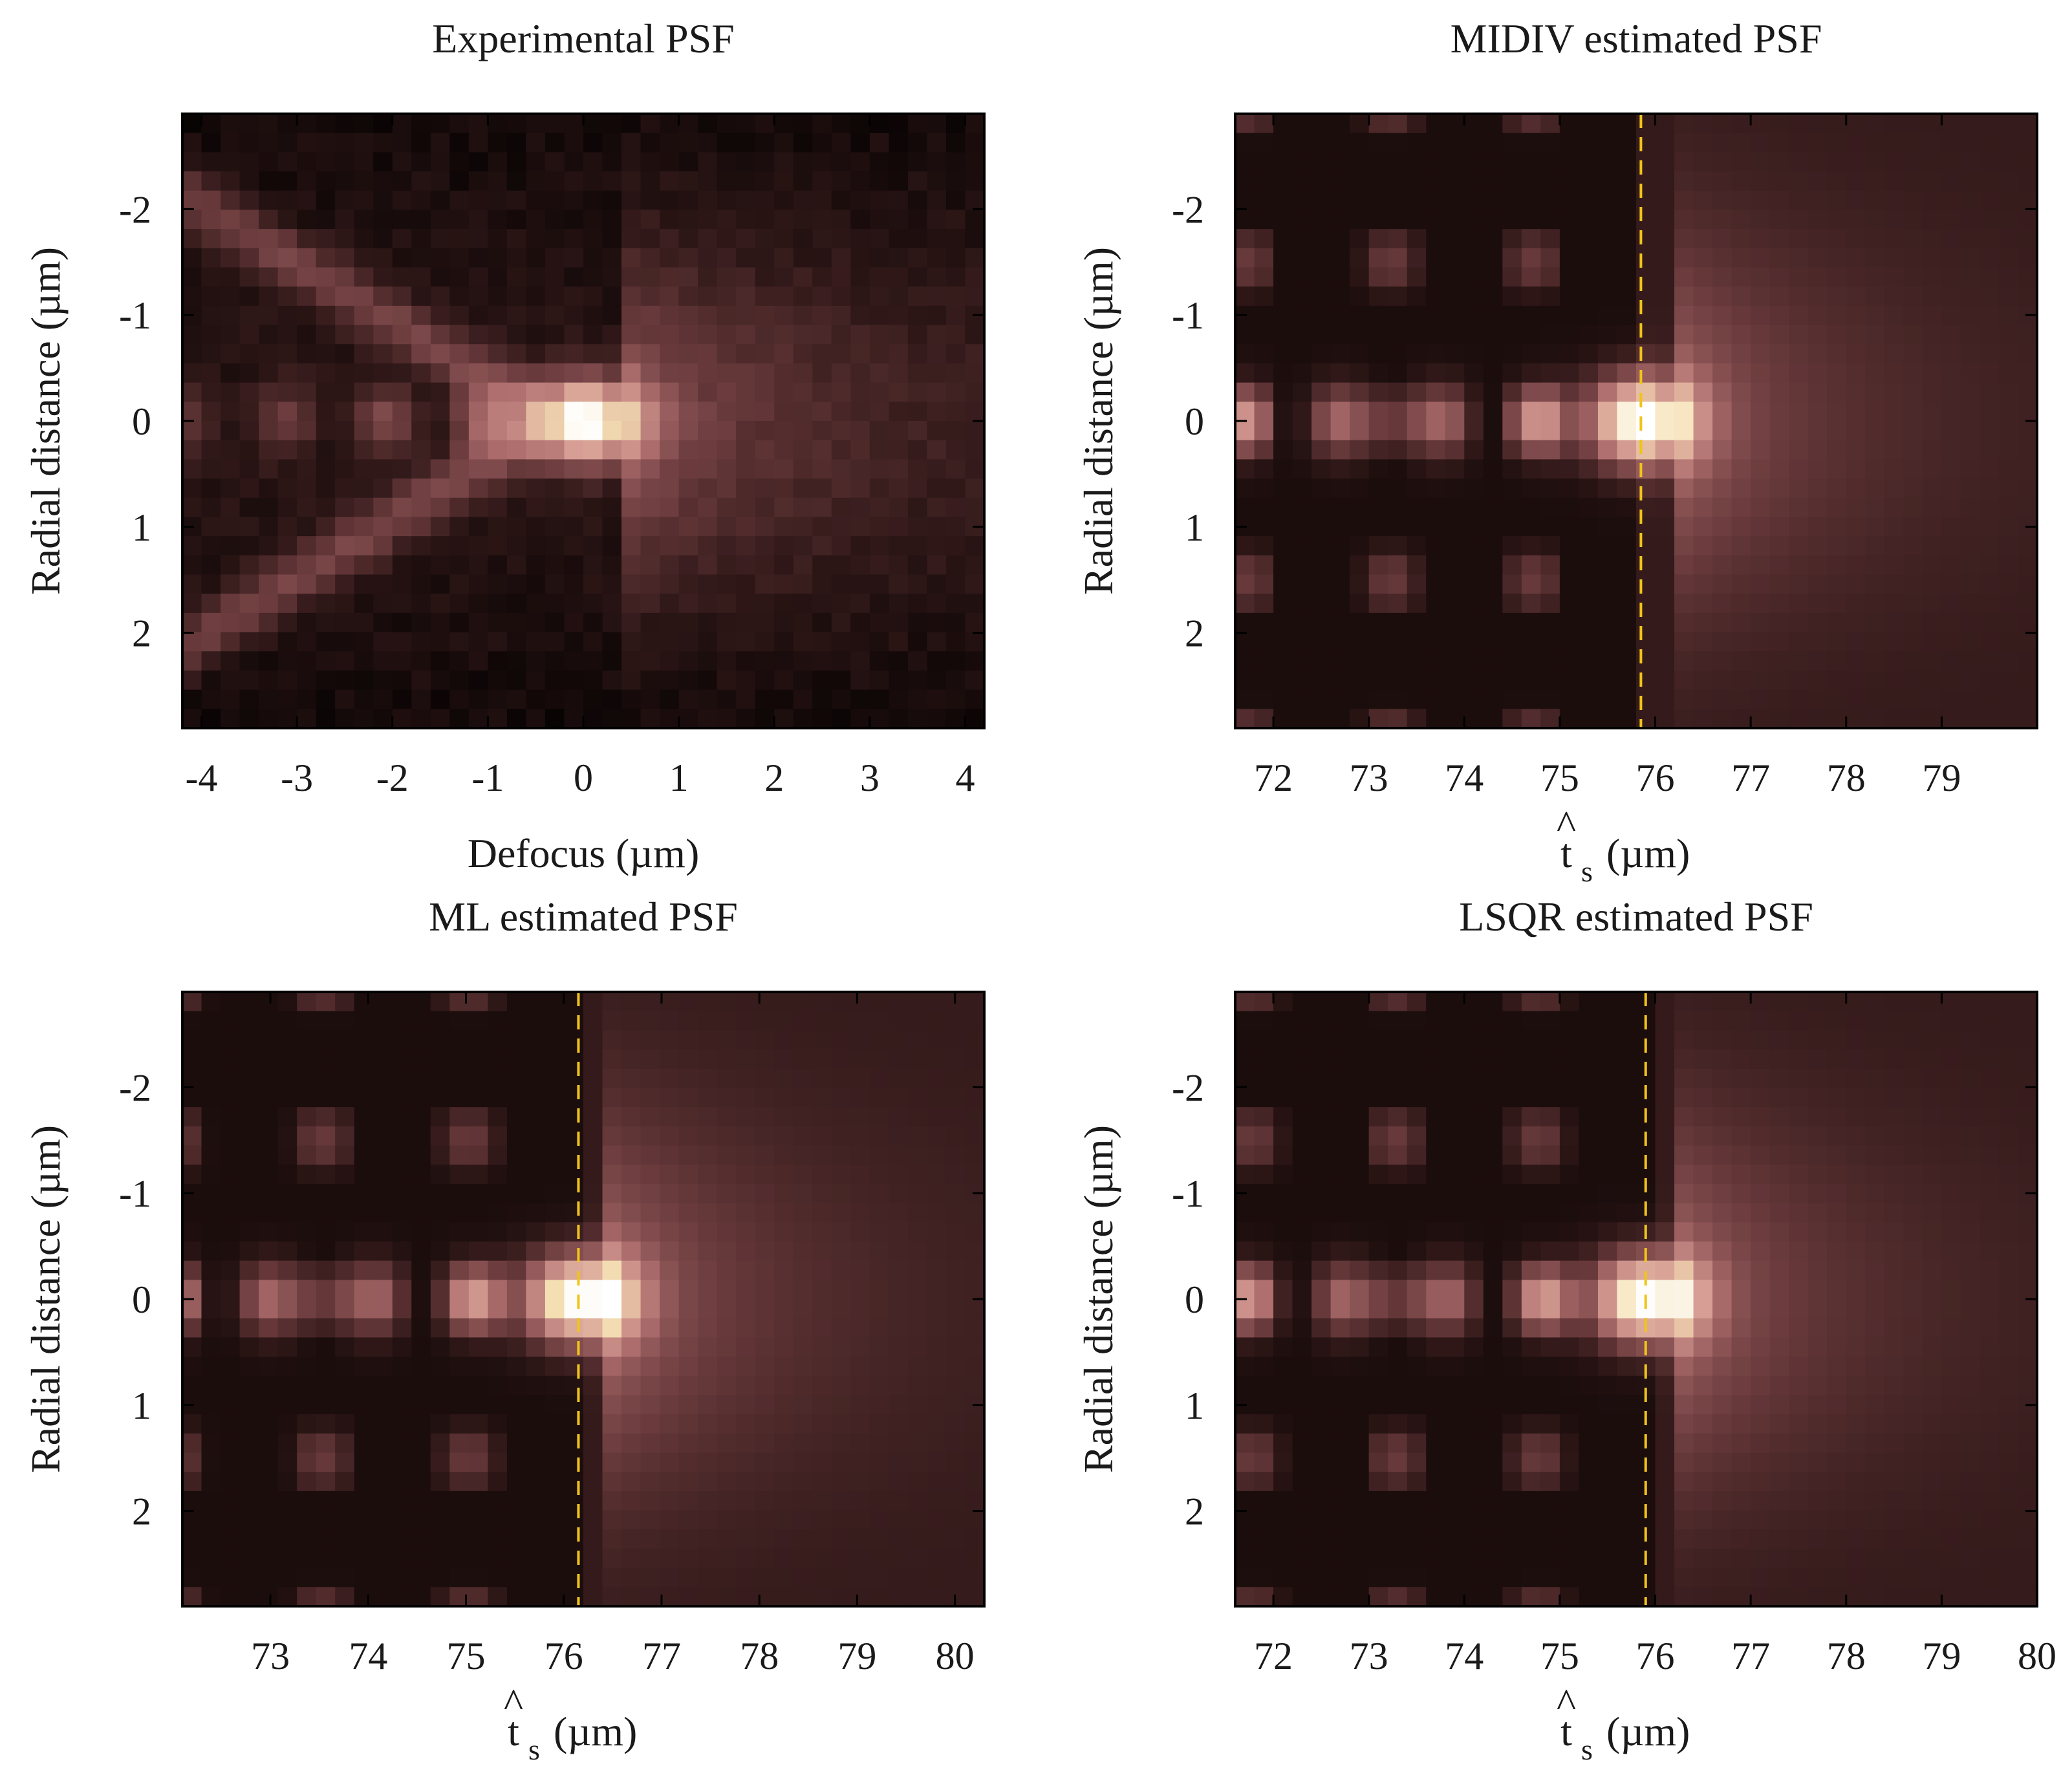 Image resolution: width=2072 pixels, height=1775 pixels. What do you see at coordinates (955, 1656) in the screenshot?
I see `x-tick-label: 80` at bounding box center [955, 1656].